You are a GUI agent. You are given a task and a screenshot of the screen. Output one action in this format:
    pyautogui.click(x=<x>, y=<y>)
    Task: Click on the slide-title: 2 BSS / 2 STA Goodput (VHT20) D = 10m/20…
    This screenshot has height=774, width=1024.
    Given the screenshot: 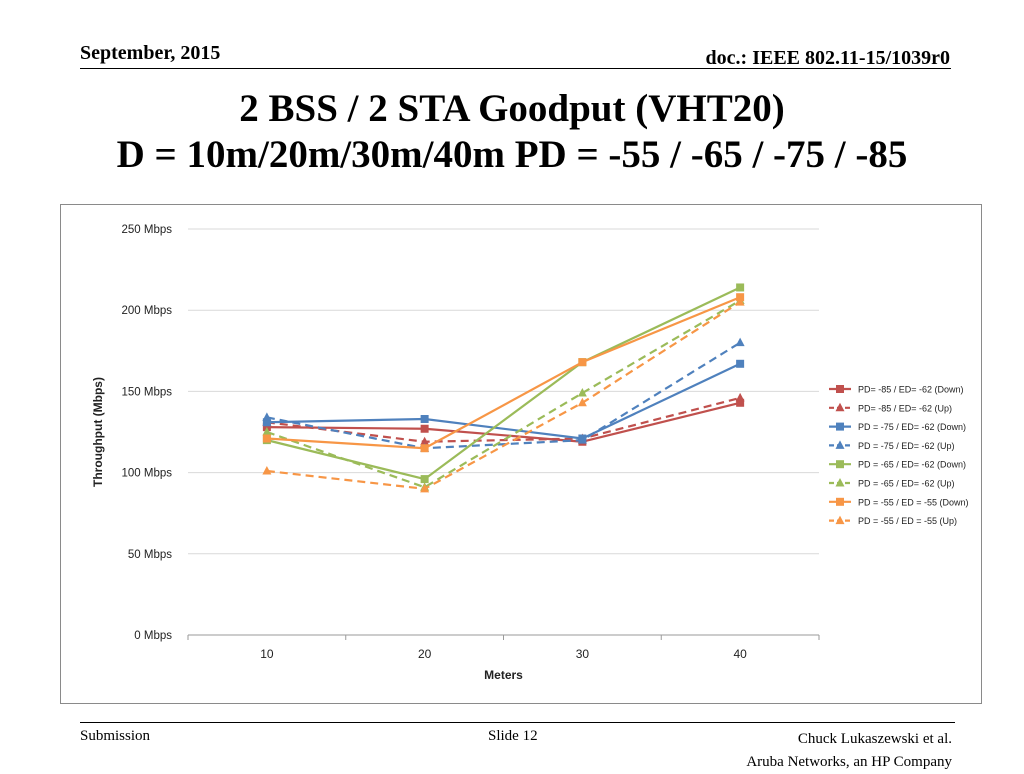 What is the action you would take?
    pyautogui.click(x=512, y=132)
    